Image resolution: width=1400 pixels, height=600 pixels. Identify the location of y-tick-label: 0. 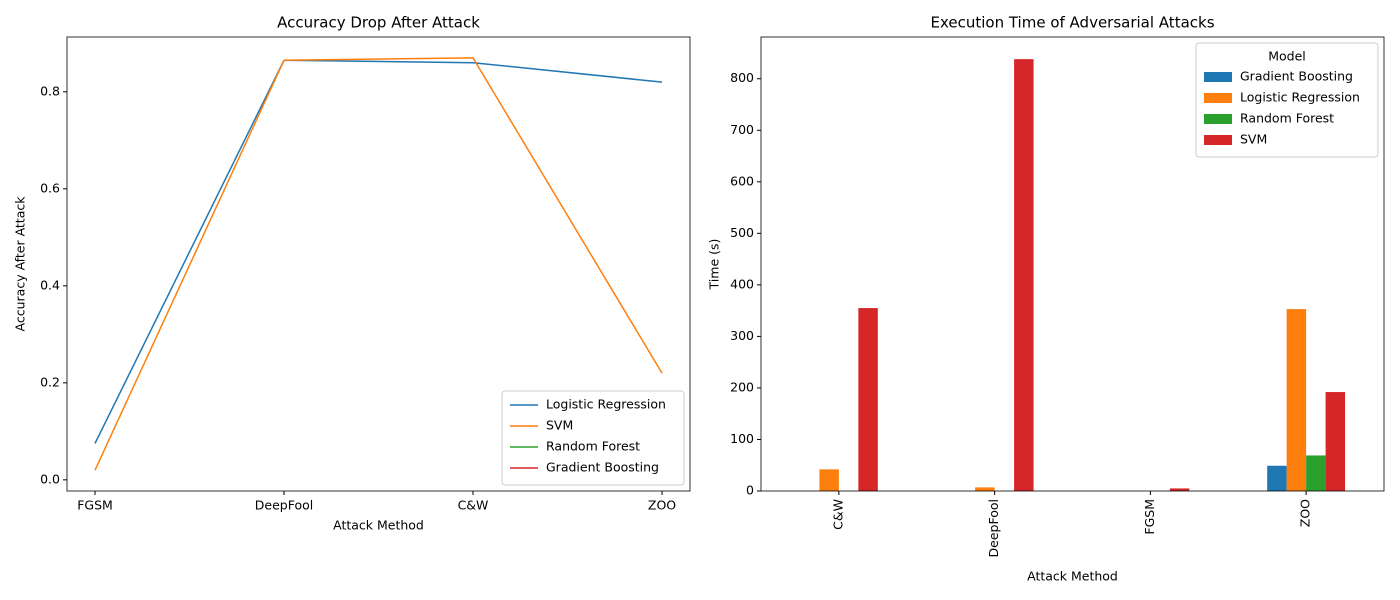
(750, 490).